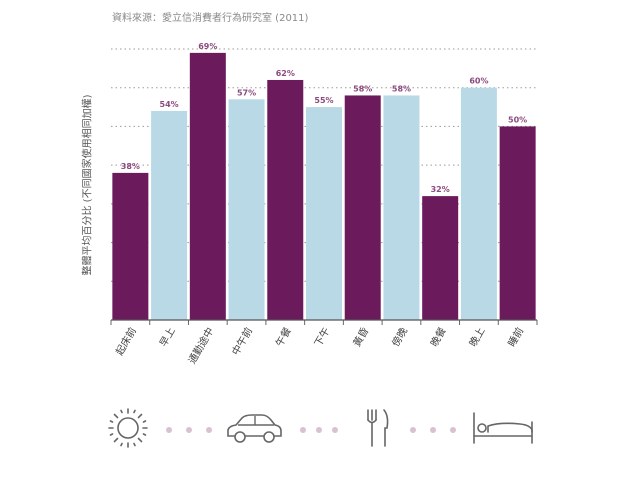 The height and width of the screenshot is (480, 621). Describe the element at coordinates (478, 81) in the screenshot. I see `data-label: 60%` at that location.